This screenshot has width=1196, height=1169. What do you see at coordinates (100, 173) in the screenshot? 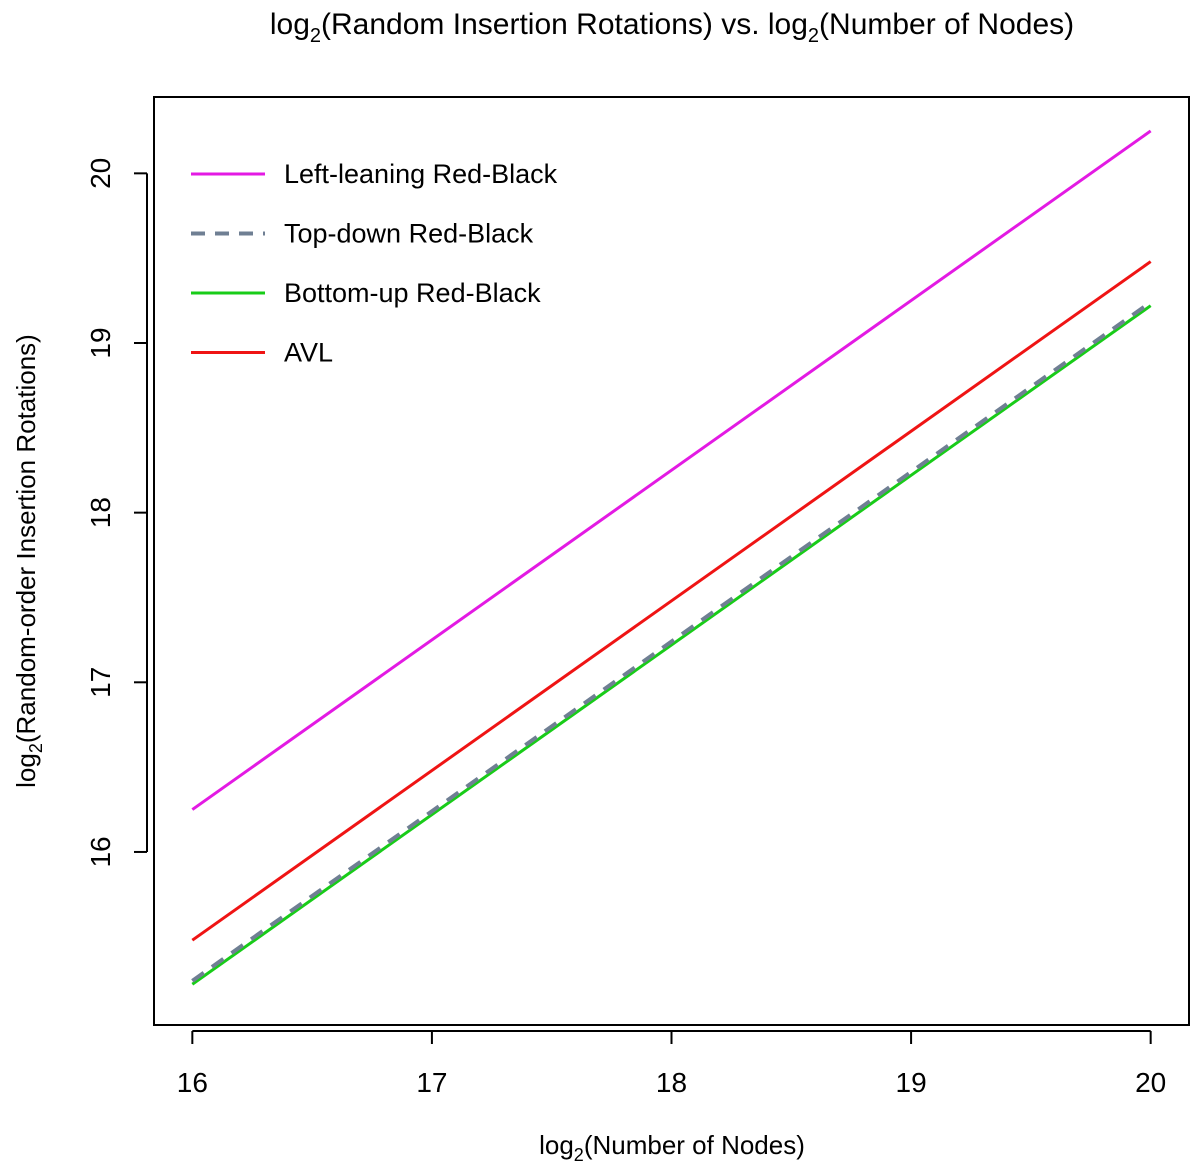
I see `y-tick-label: 20` at bounding box center [100, 173].